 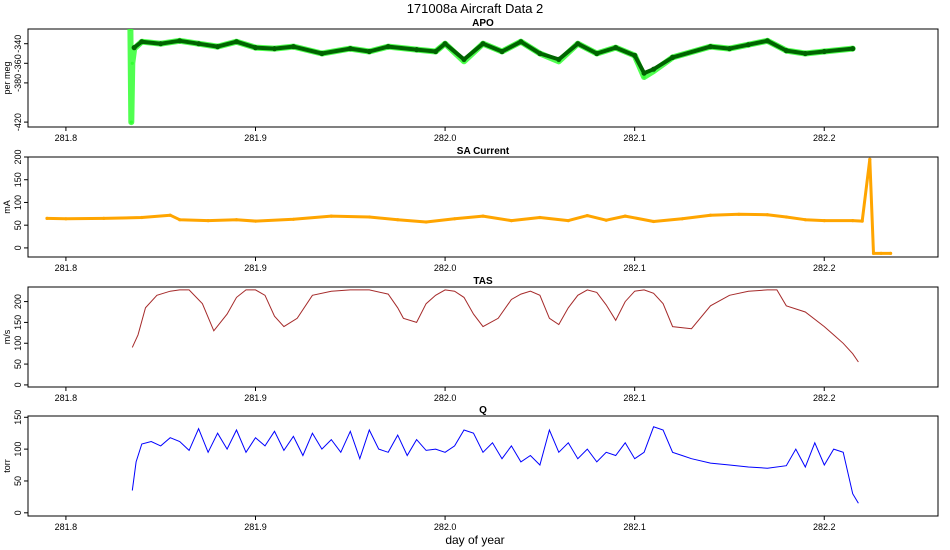 I want to click on series-line, so click(x=495, y=465).